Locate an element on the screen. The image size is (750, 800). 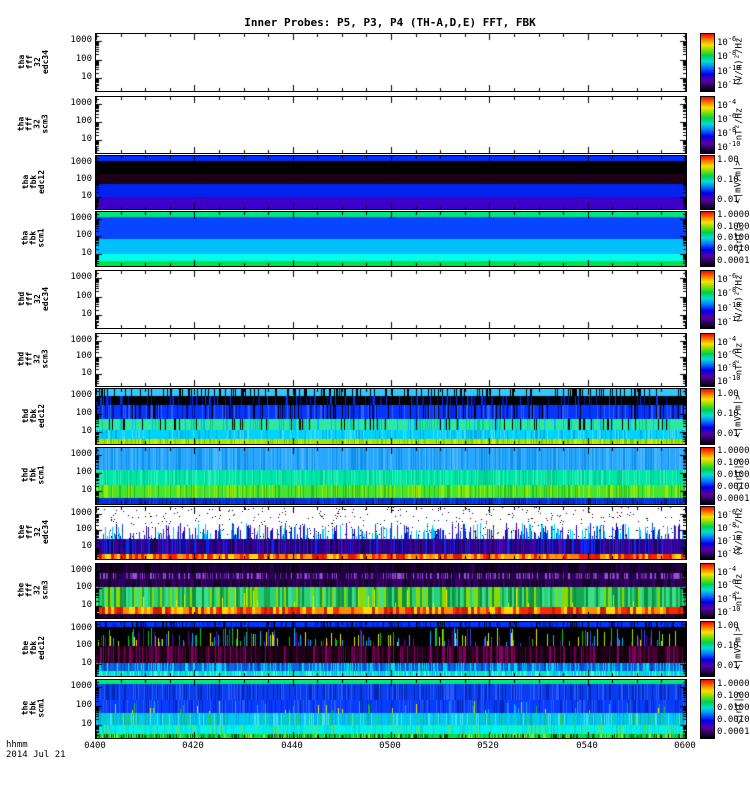
colorbar-thd_fbk_scm1 is located at coordinates (707, 476).